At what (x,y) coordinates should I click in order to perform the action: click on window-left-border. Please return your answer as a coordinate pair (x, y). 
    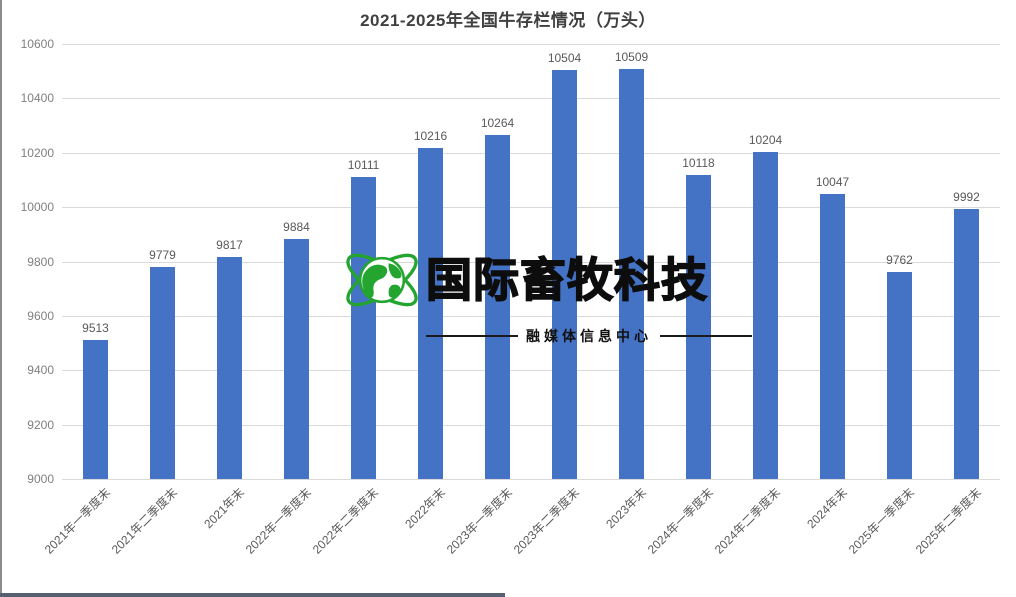
    Looking at the image, I should click on (1, 298).